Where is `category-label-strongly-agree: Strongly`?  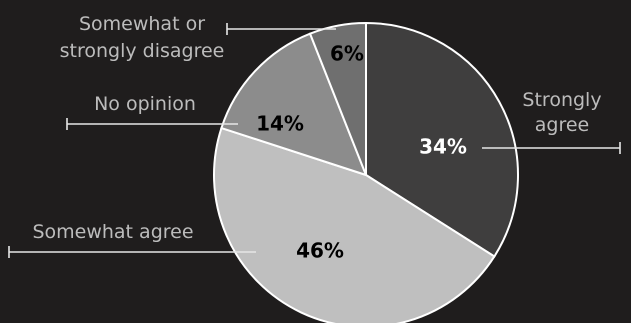 category-label-strongly-agree: Strongly is located at coordinates (561, 100).